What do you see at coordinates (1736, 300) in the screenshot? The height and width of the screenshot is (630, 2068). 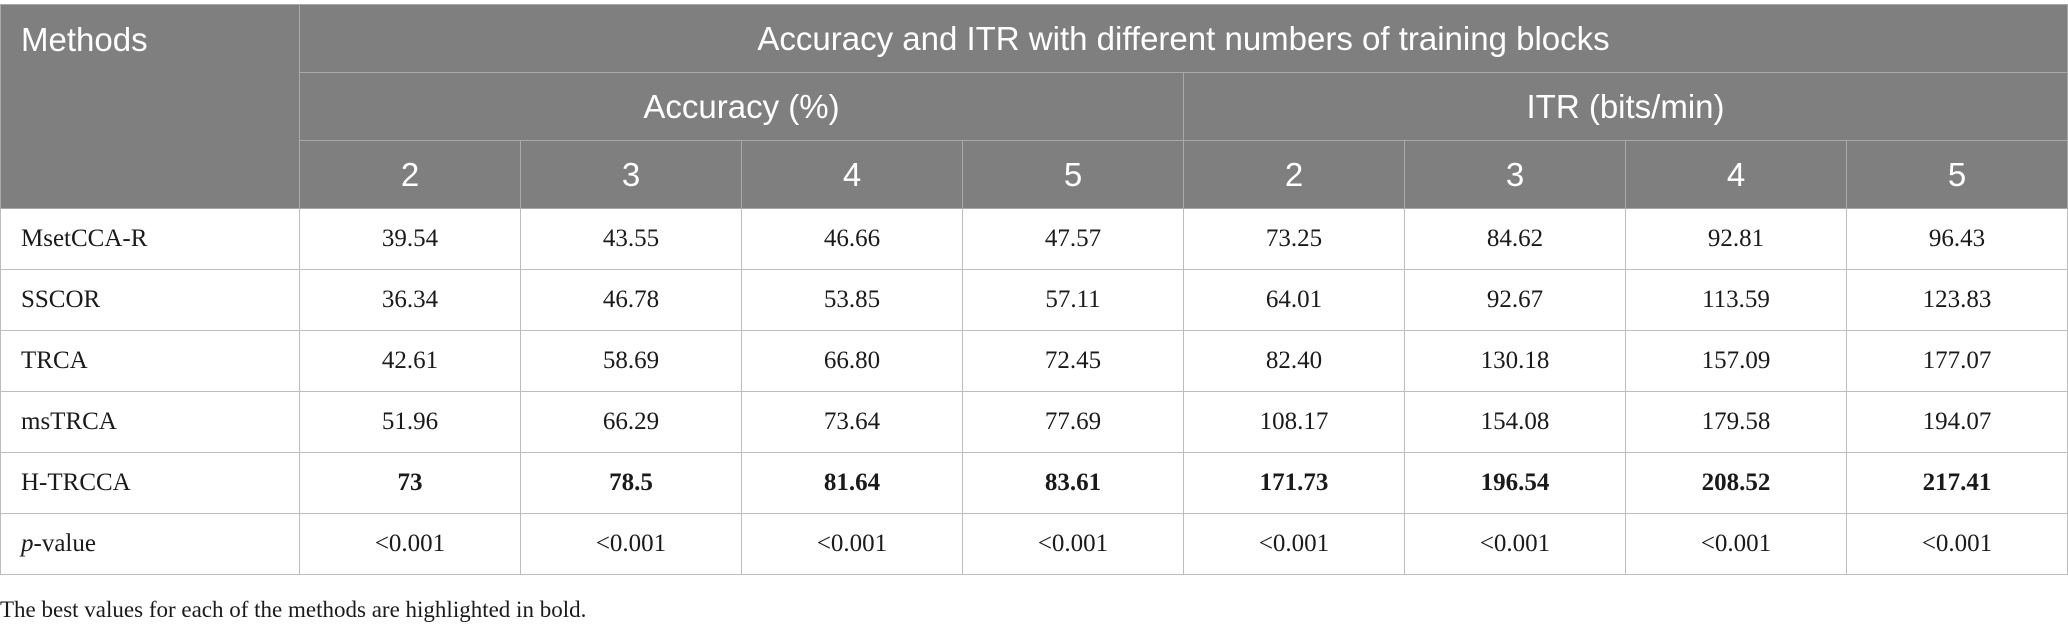 I see `table-cell: 113.59` at bounding box center [1736, 300].